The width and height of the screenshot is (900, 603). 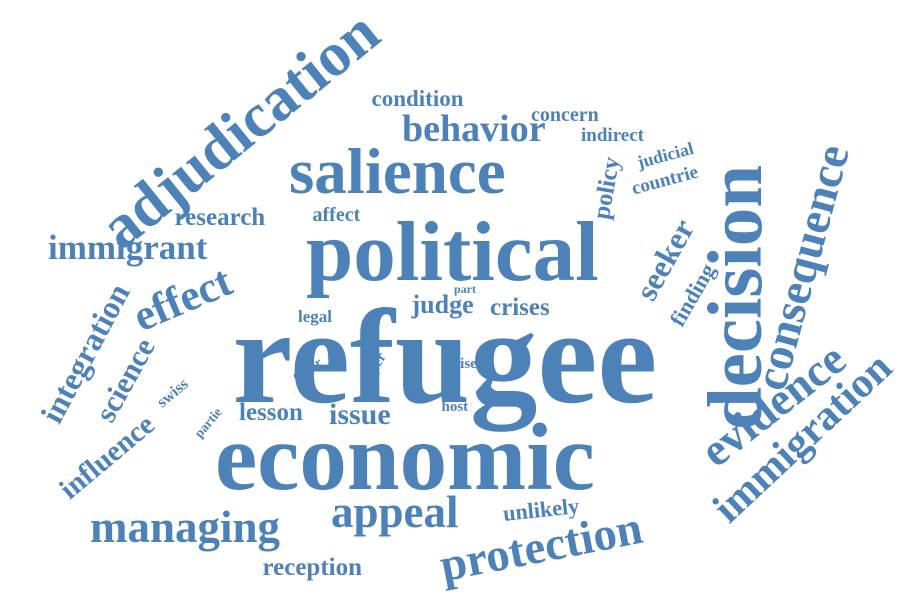 I want to click on word-condition: condition, so click(x=417, y=98).